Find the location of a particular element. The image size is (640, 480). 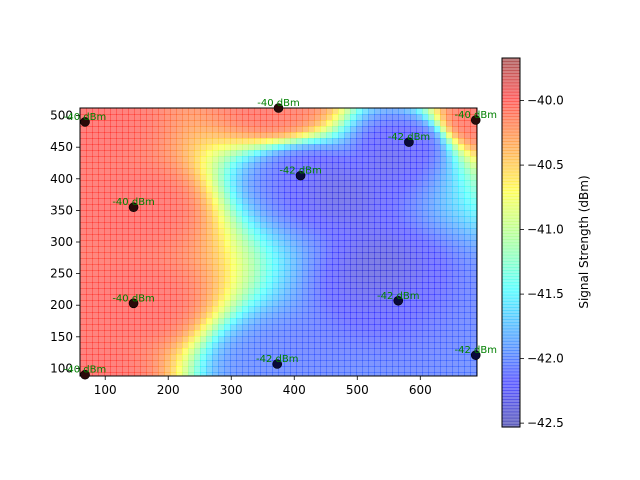

y-tick-label: 300 is located at coordinates (61, 242).